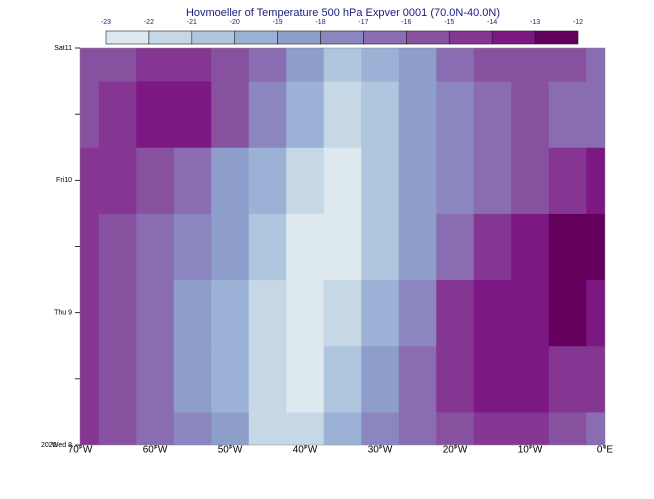 The image size is (654, 499). I want to click on y-tick-label: Sat11, so click(63, 48).